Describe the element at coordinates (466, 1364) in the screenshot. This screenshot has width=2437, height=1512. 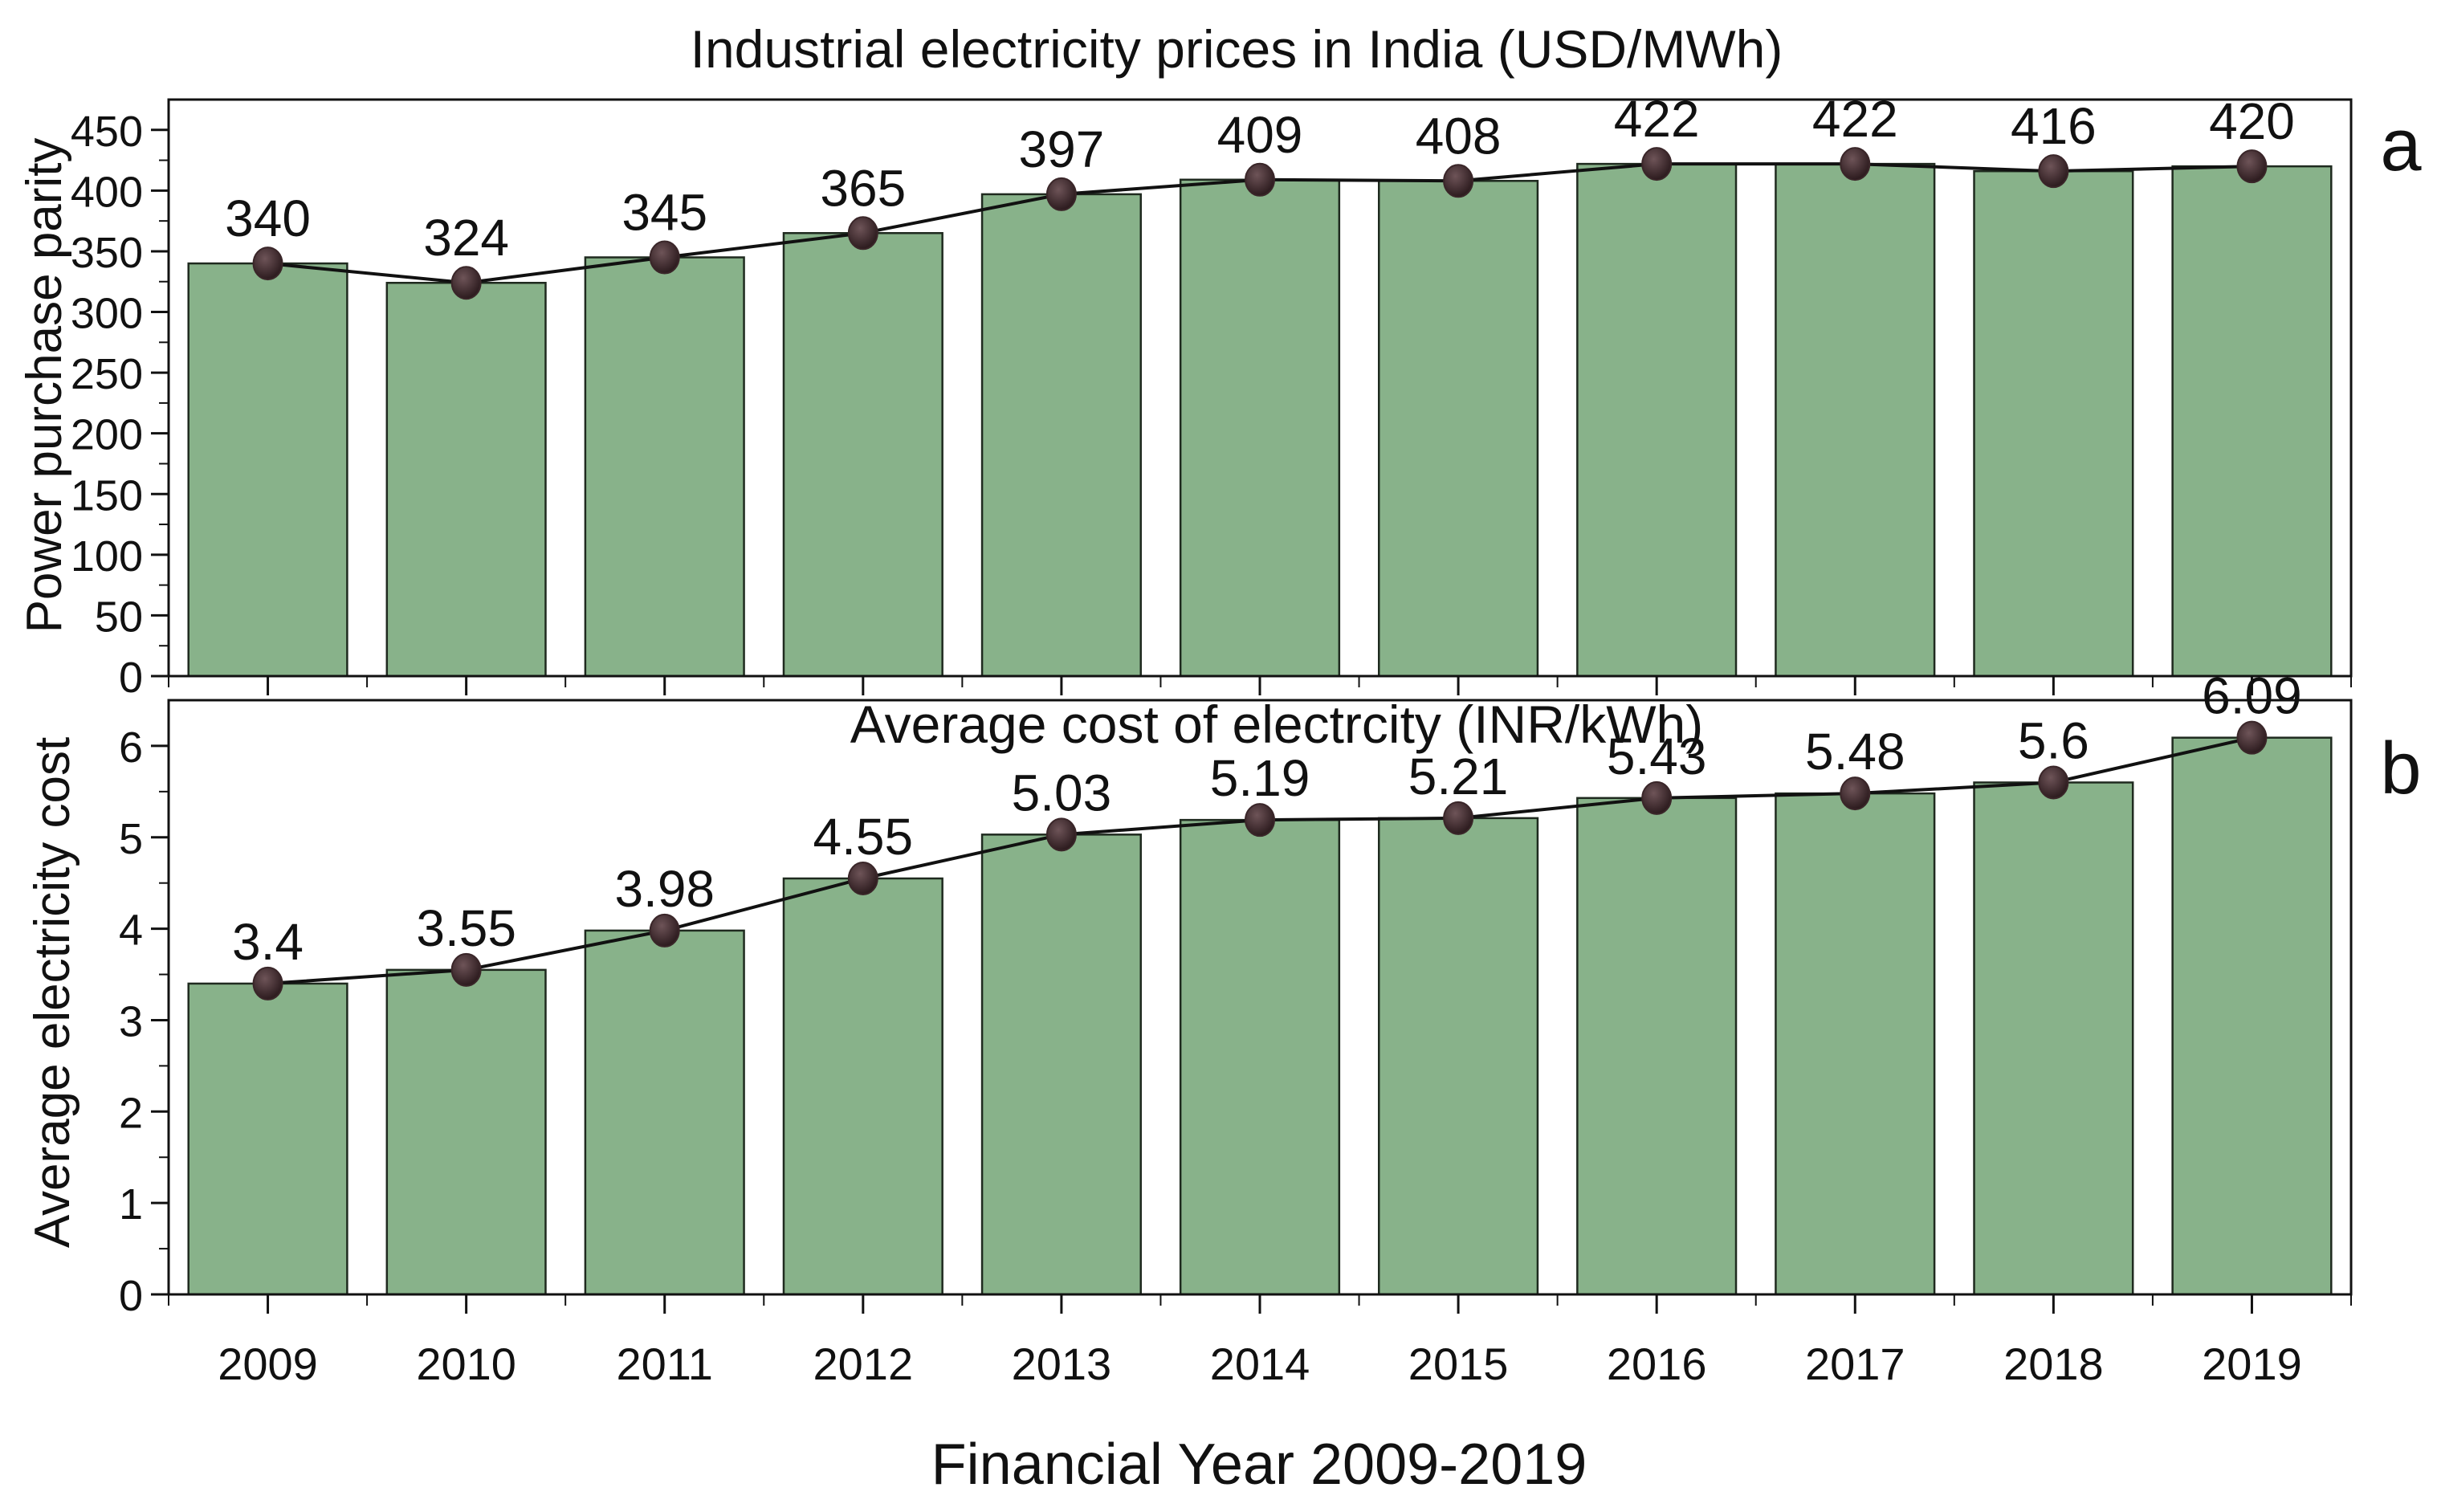
I see `x-category-label-2010: 2010` at that location.